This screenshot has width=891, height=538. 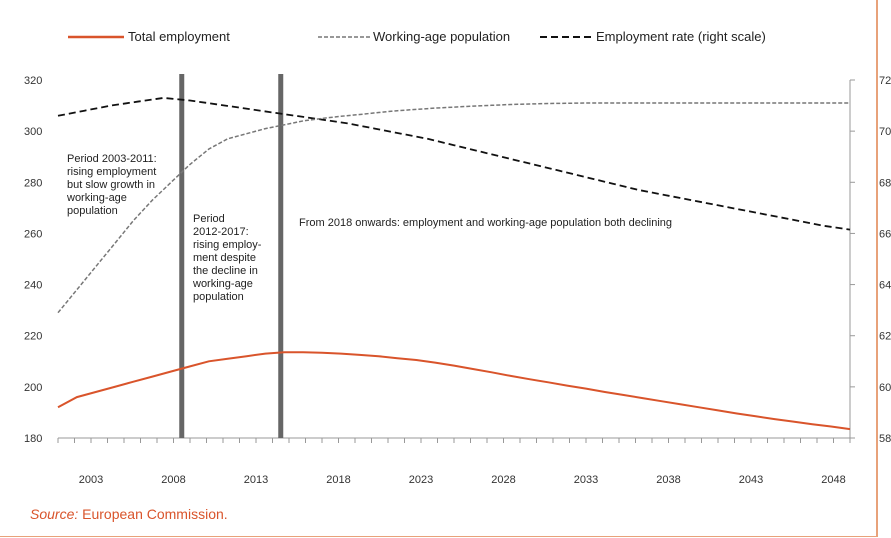 I want to click on annotation-line: rising employ-, so click(x=227, y=245).